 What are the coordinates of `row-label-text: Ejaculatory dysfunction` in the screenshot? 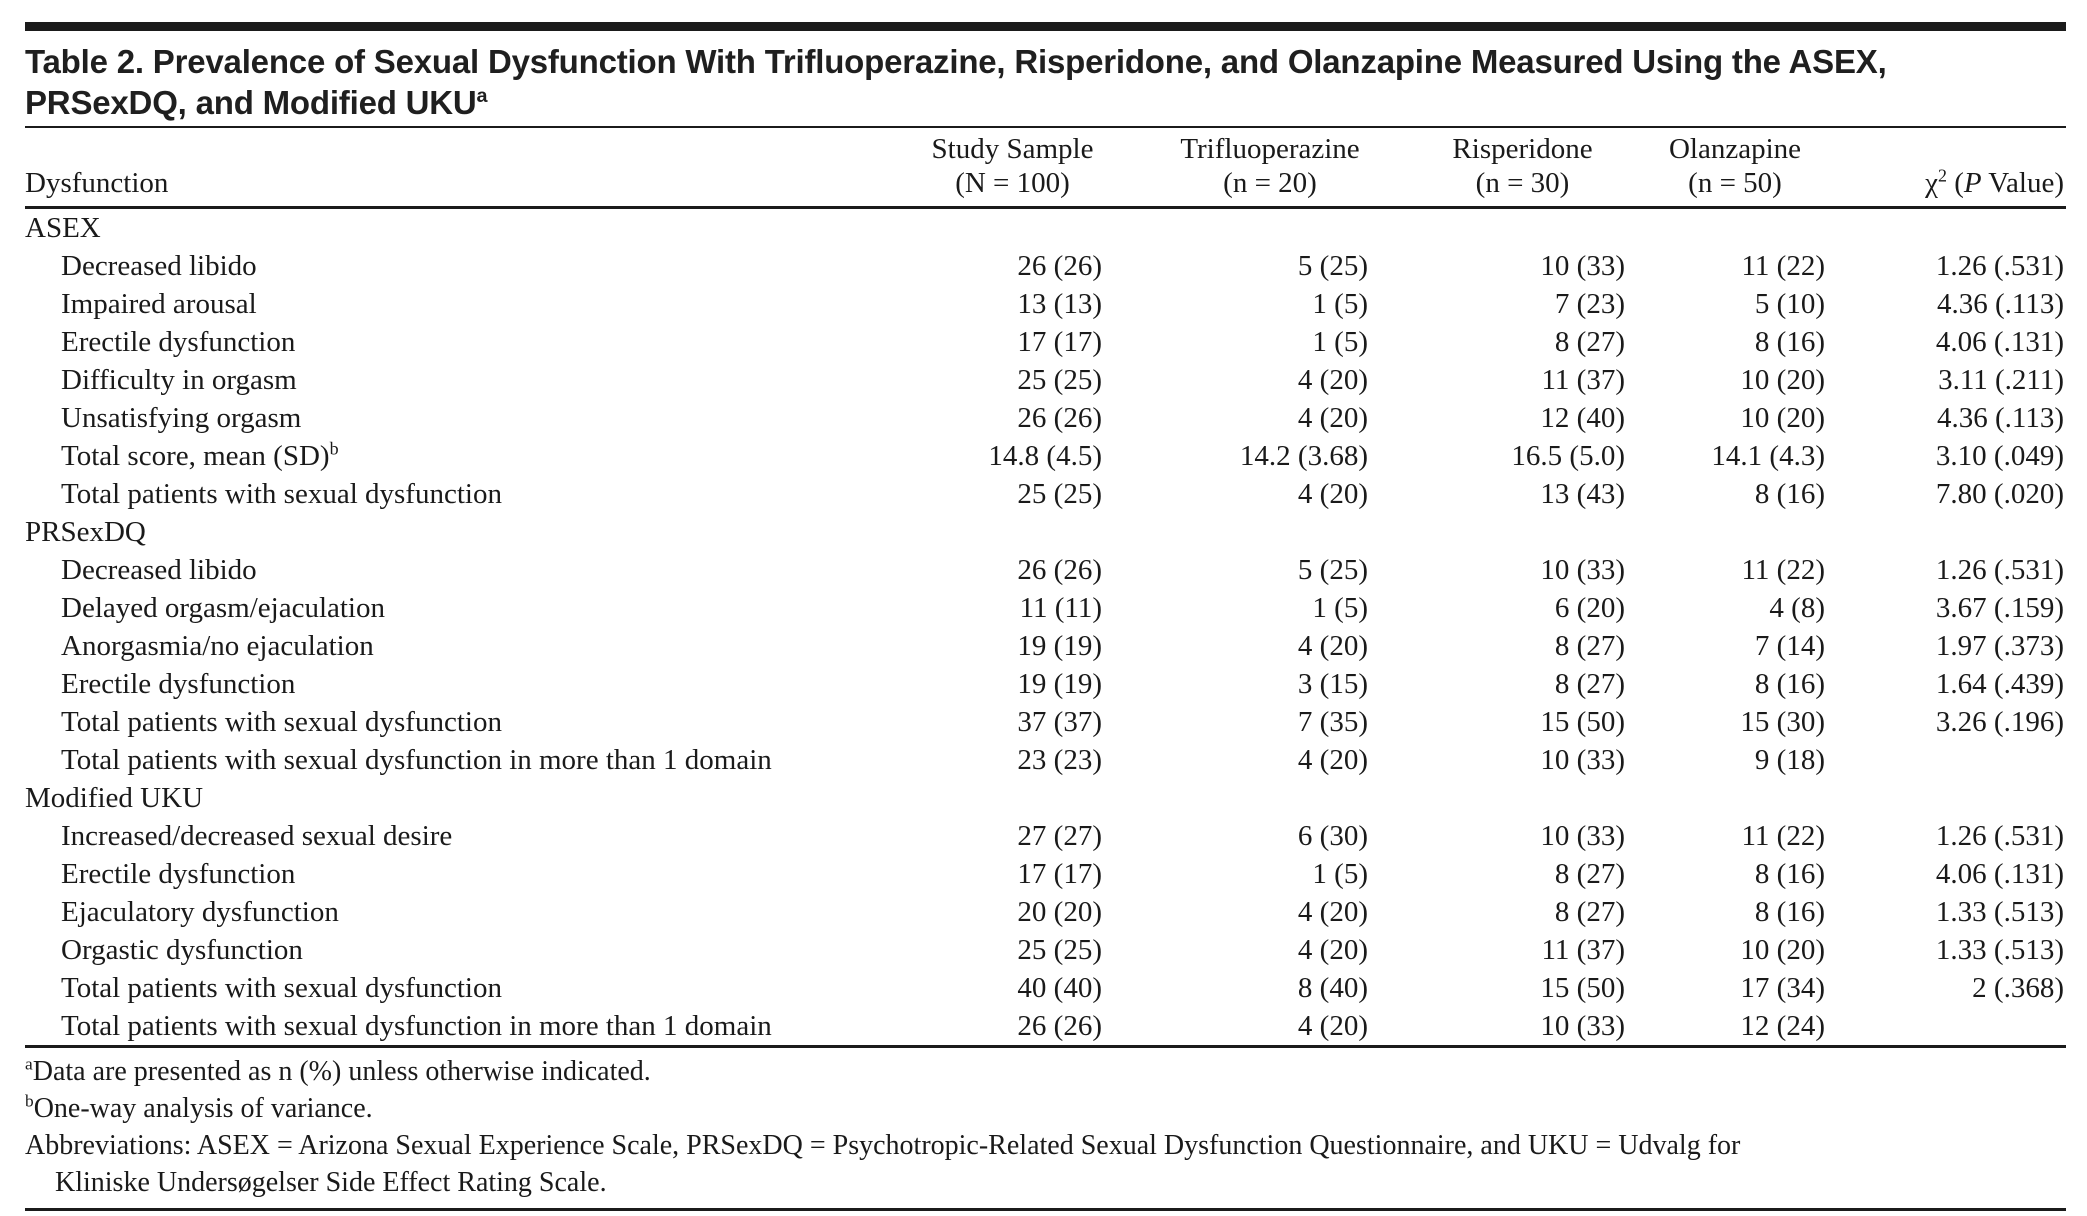 It's located at (200, 912).